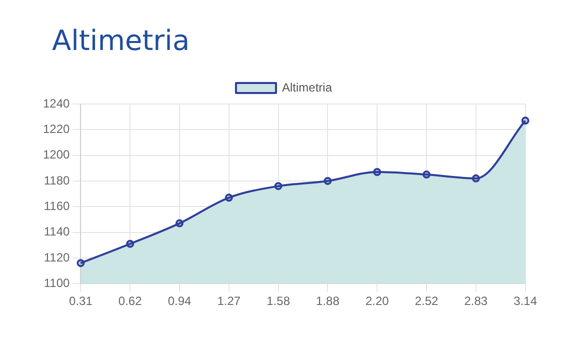 This screenshot has width=586, height=342. What do you see at coordinates (426, 301) in the screenshot?
I see `x-tick-label: 2.52` at bounding box center [426, 301].